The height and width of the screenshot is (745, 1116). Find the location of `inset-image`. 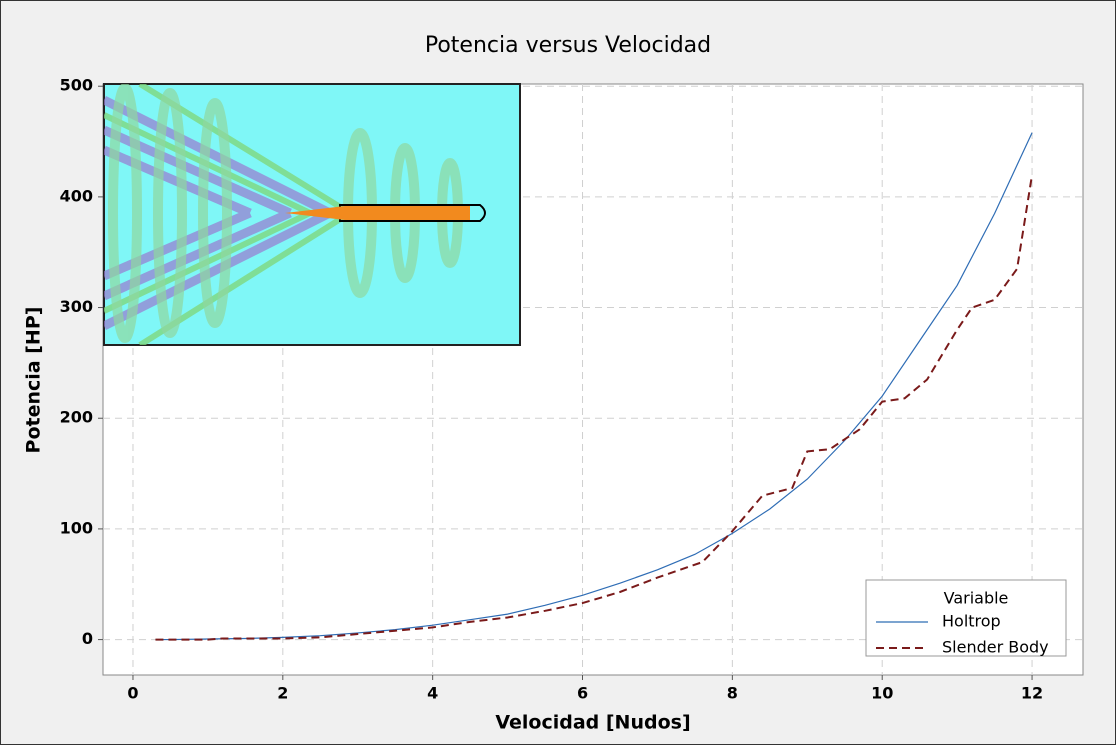

inset-image is located at coordinates (312, 214).